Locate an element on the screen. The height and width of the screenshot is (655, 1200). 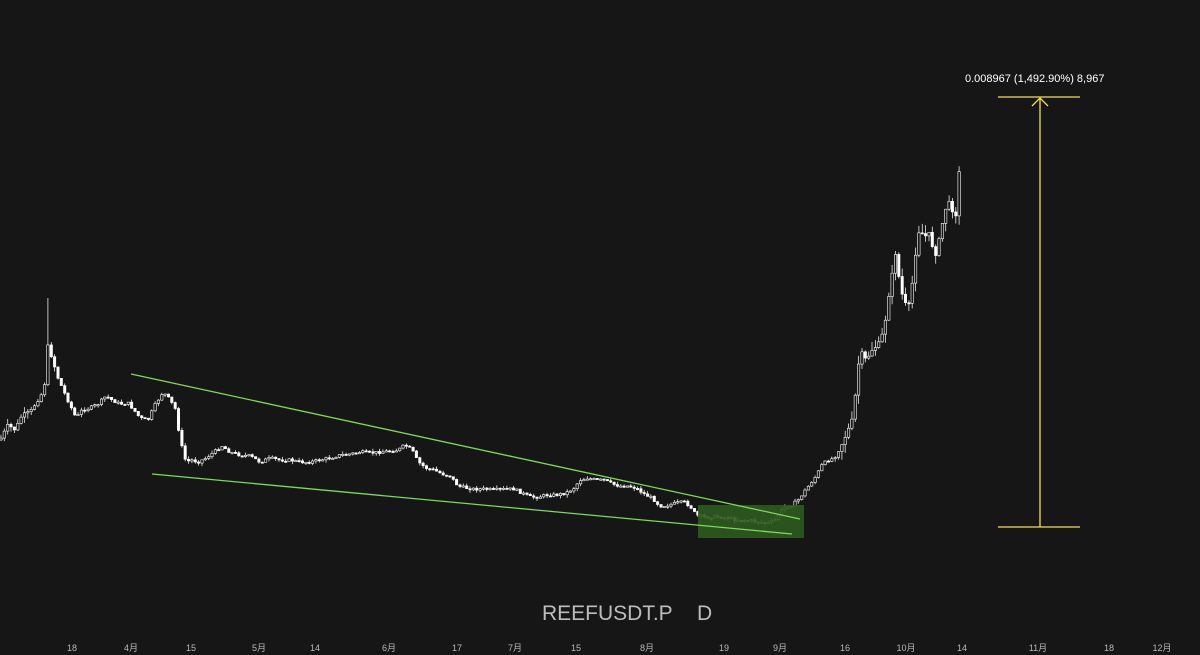
symbol-watermark: REEFUSDT.P is located at coordinates (607, 613).